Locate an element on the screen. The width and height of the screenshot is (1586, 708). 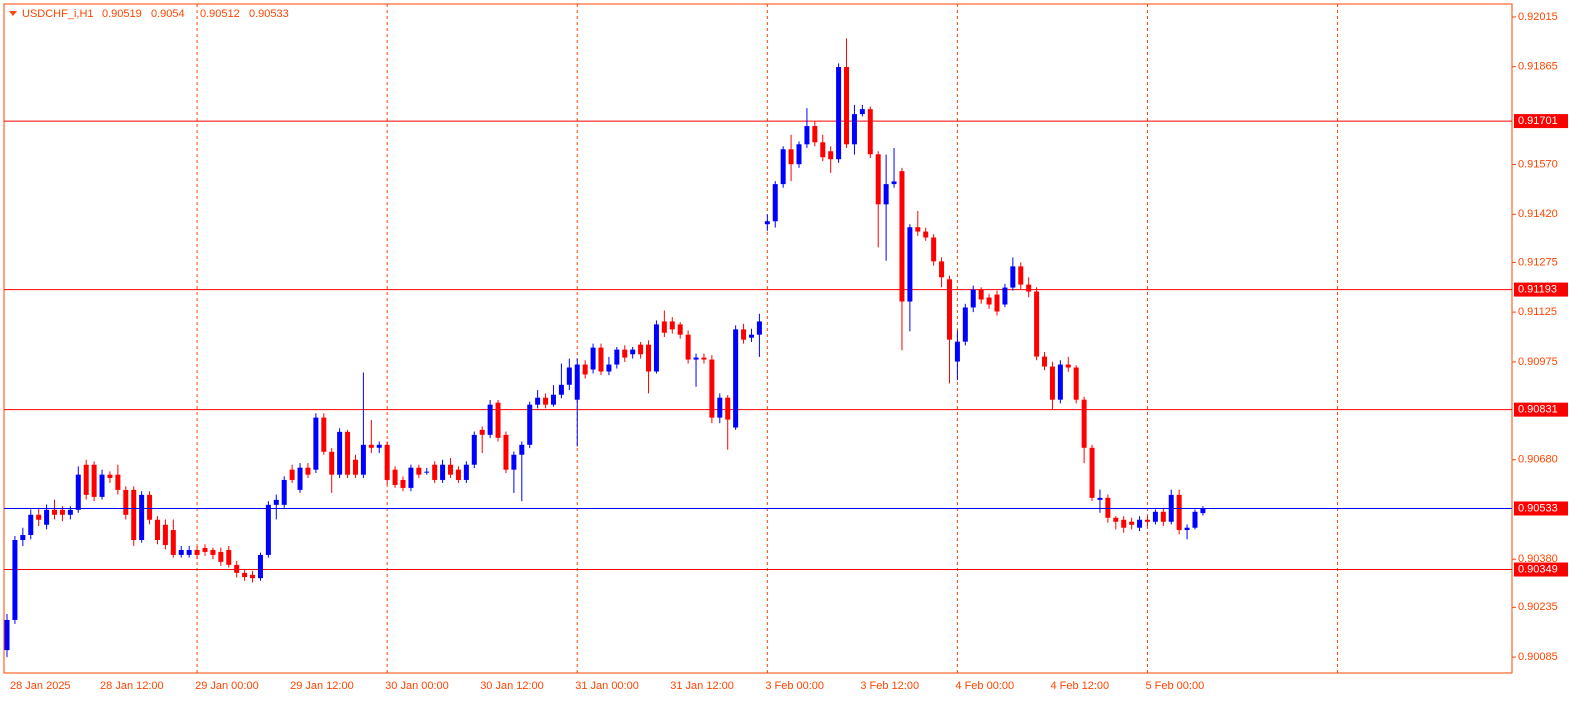
last-price-box is located at coordinates (1541, 508).